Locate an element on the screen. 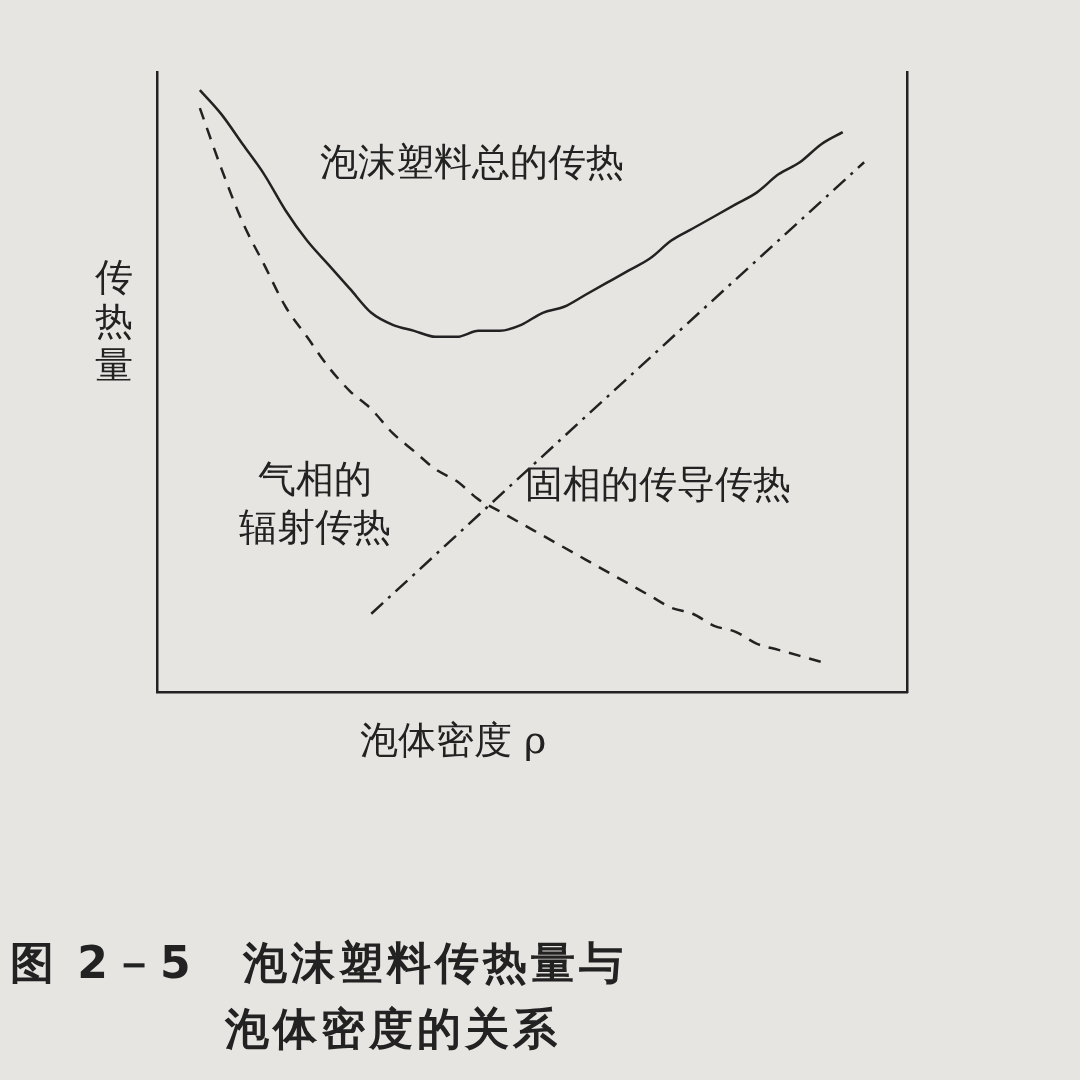 Image resolution: width=1080 pixels, height=1080 pixels. text: 图 2－5 泡沫塑料传热量与泡体密度的关系 is located at coordinates (319, 996).